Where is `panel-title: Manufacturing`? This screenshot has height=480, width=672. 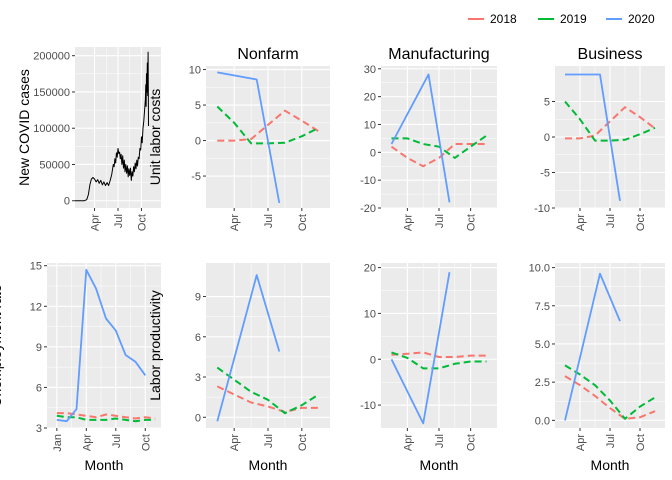
panel-title: Manufacturing is located at coordinates (438, 54).